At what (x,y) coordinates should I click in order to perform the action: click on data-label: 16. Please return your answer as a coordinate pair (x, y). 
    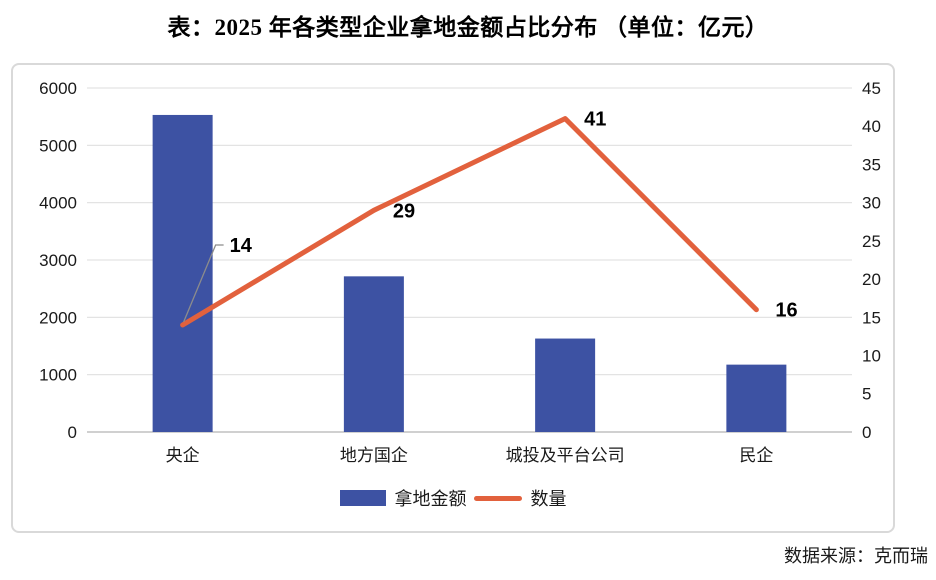
    Looking at the image, I should click on (786, 311).